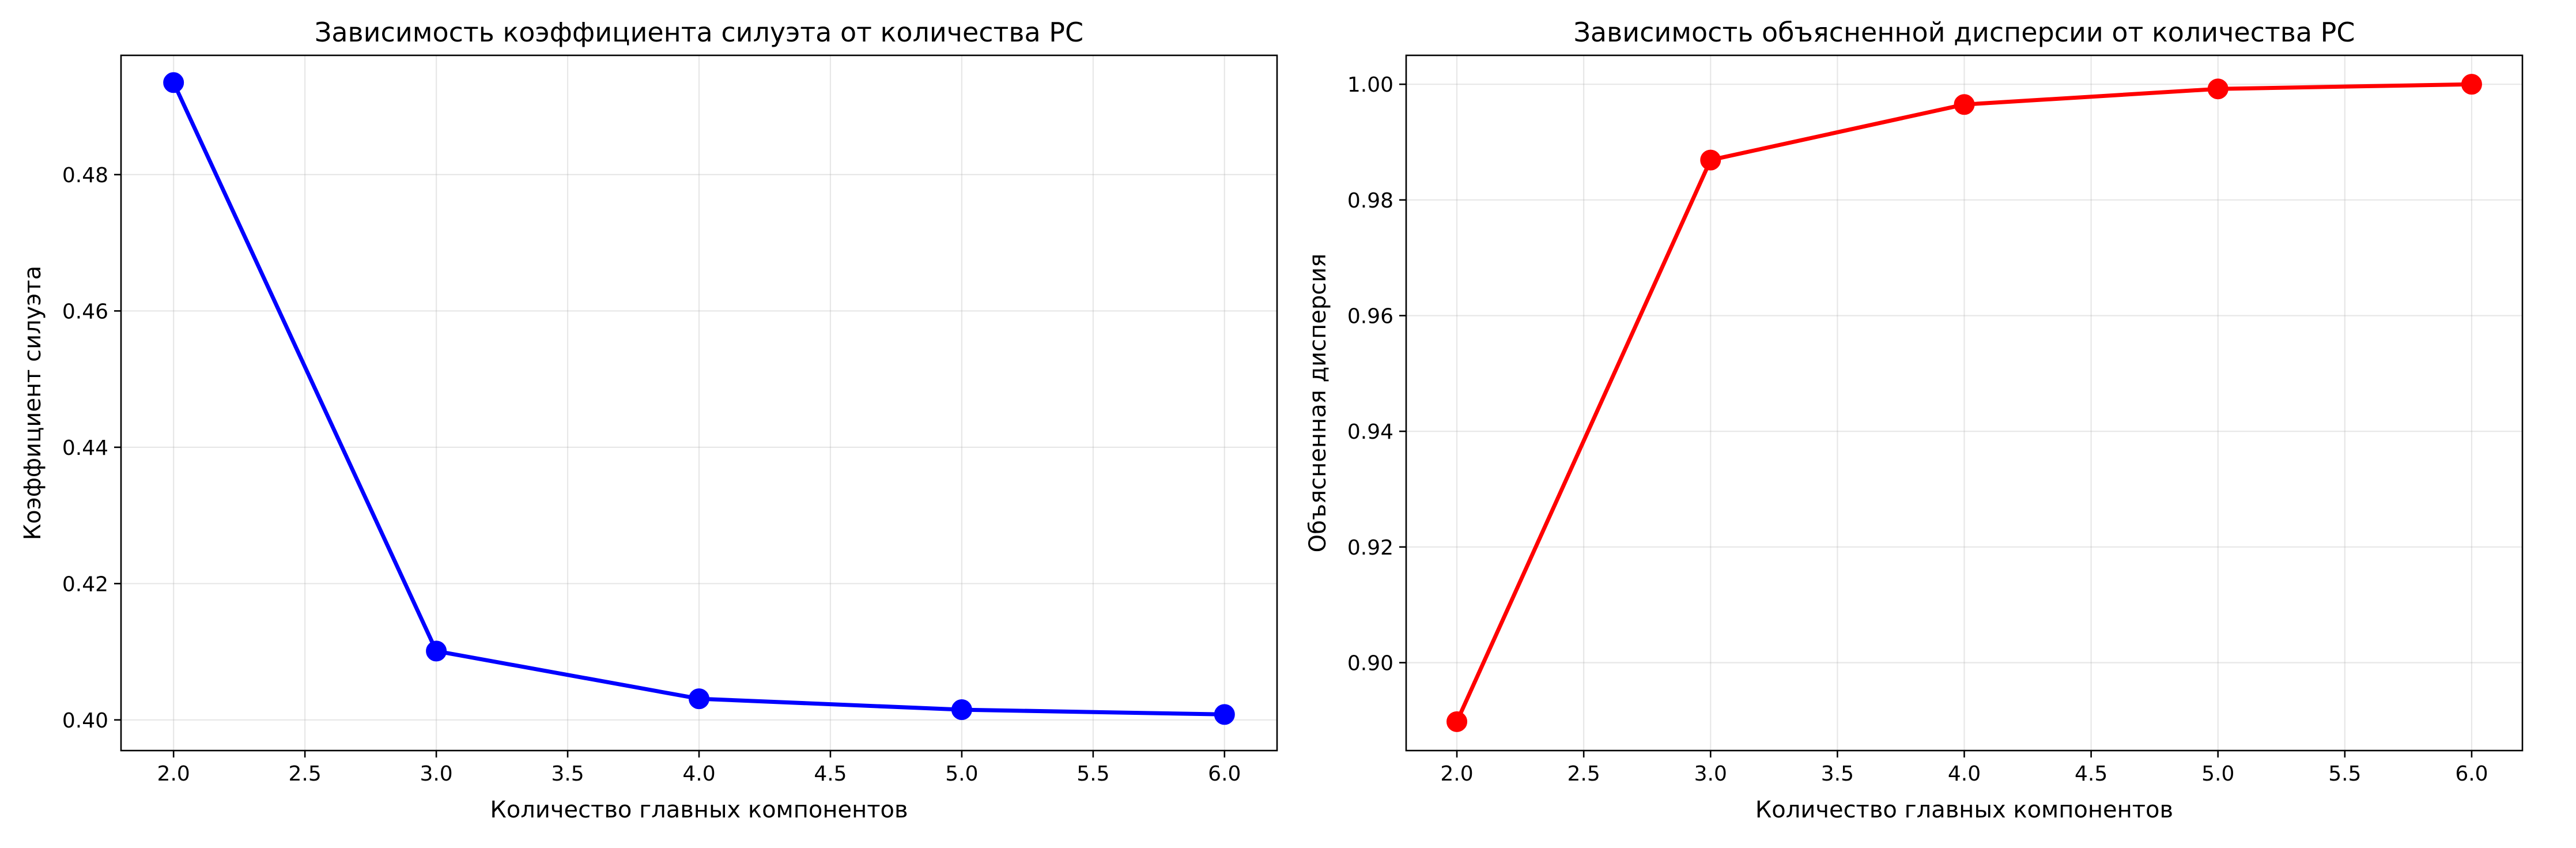 The height and width of the screenshot is (848, 2576). What do you see at coordinates (1370, 432) in the screenshot?
I see `y-tick-label: 0.94` at bounding box center [1370, 432].